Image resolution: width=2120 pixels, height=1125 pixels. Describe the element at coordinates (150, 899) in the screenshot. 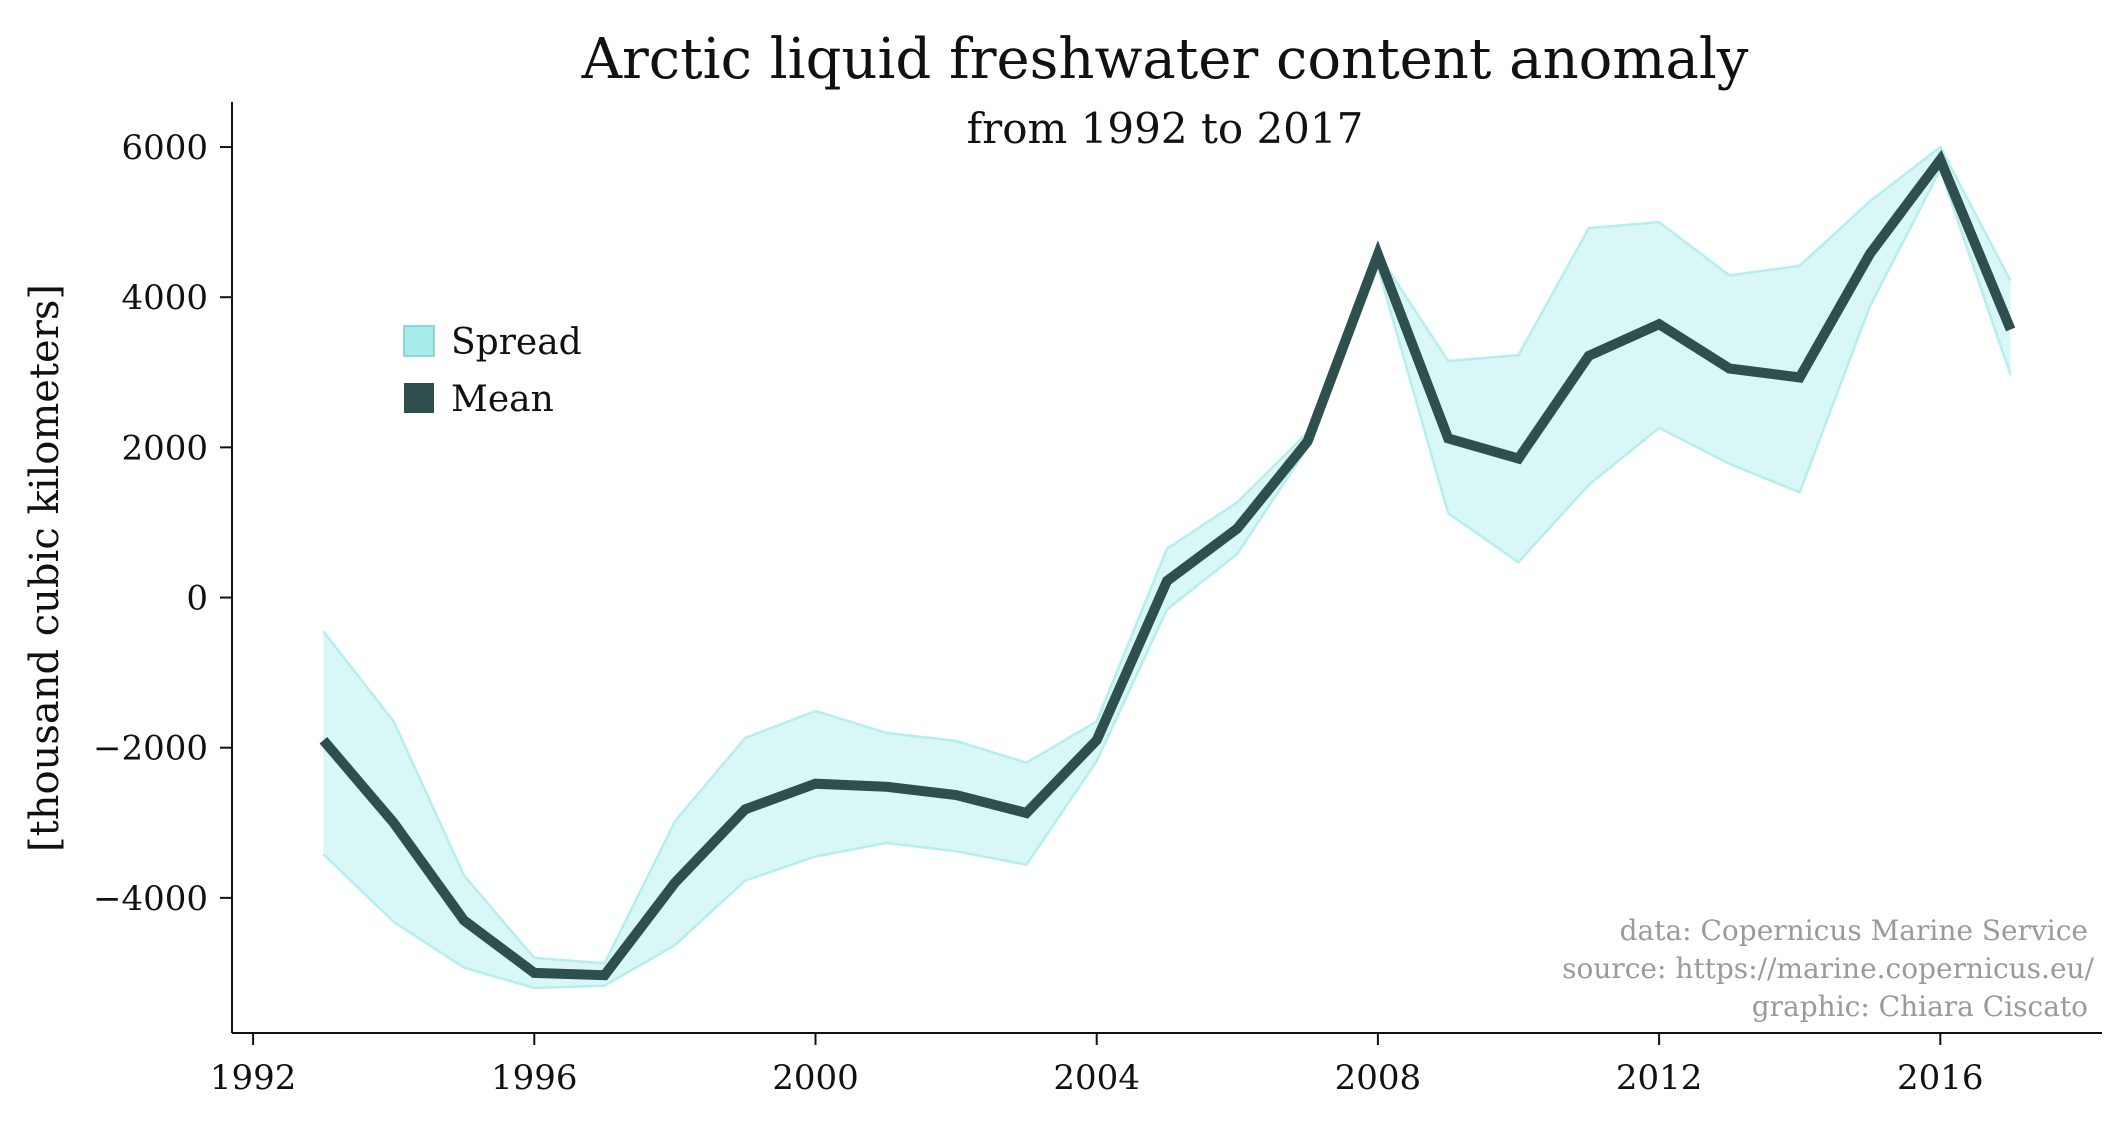

I see `y-tick-label: −4000` at that location.